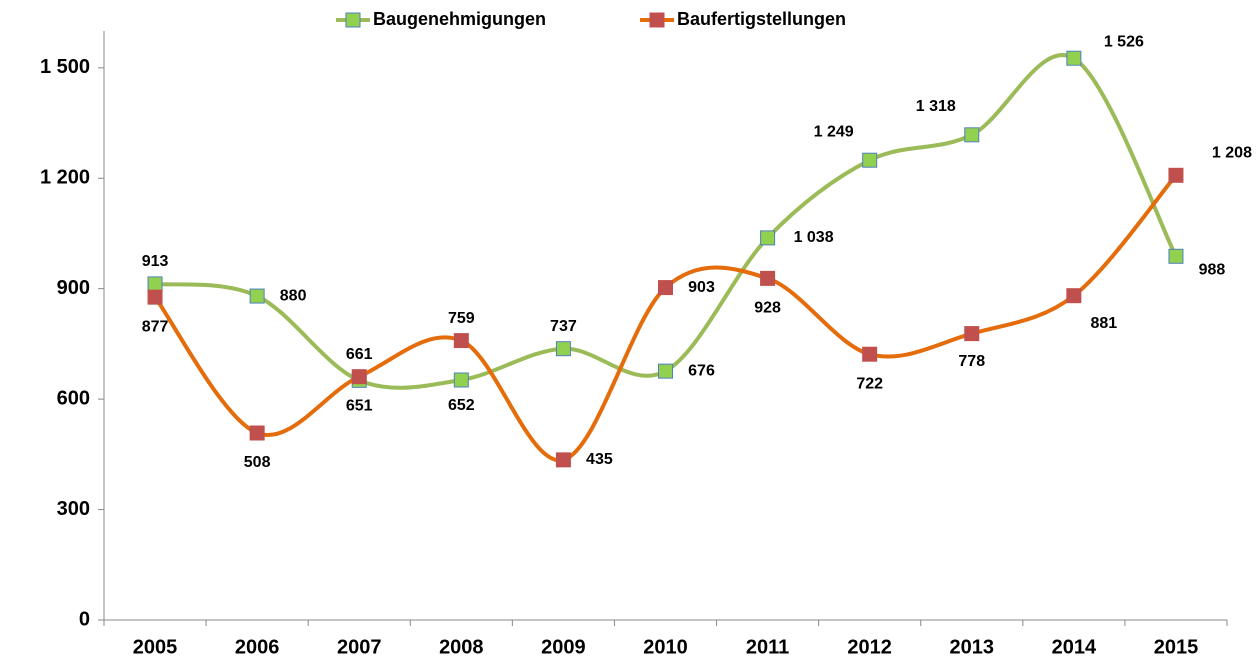 Image resolution: width=1259 pixels, height=664 pixels. I want to click on x-tick-label: 2008, so click(461, 647).